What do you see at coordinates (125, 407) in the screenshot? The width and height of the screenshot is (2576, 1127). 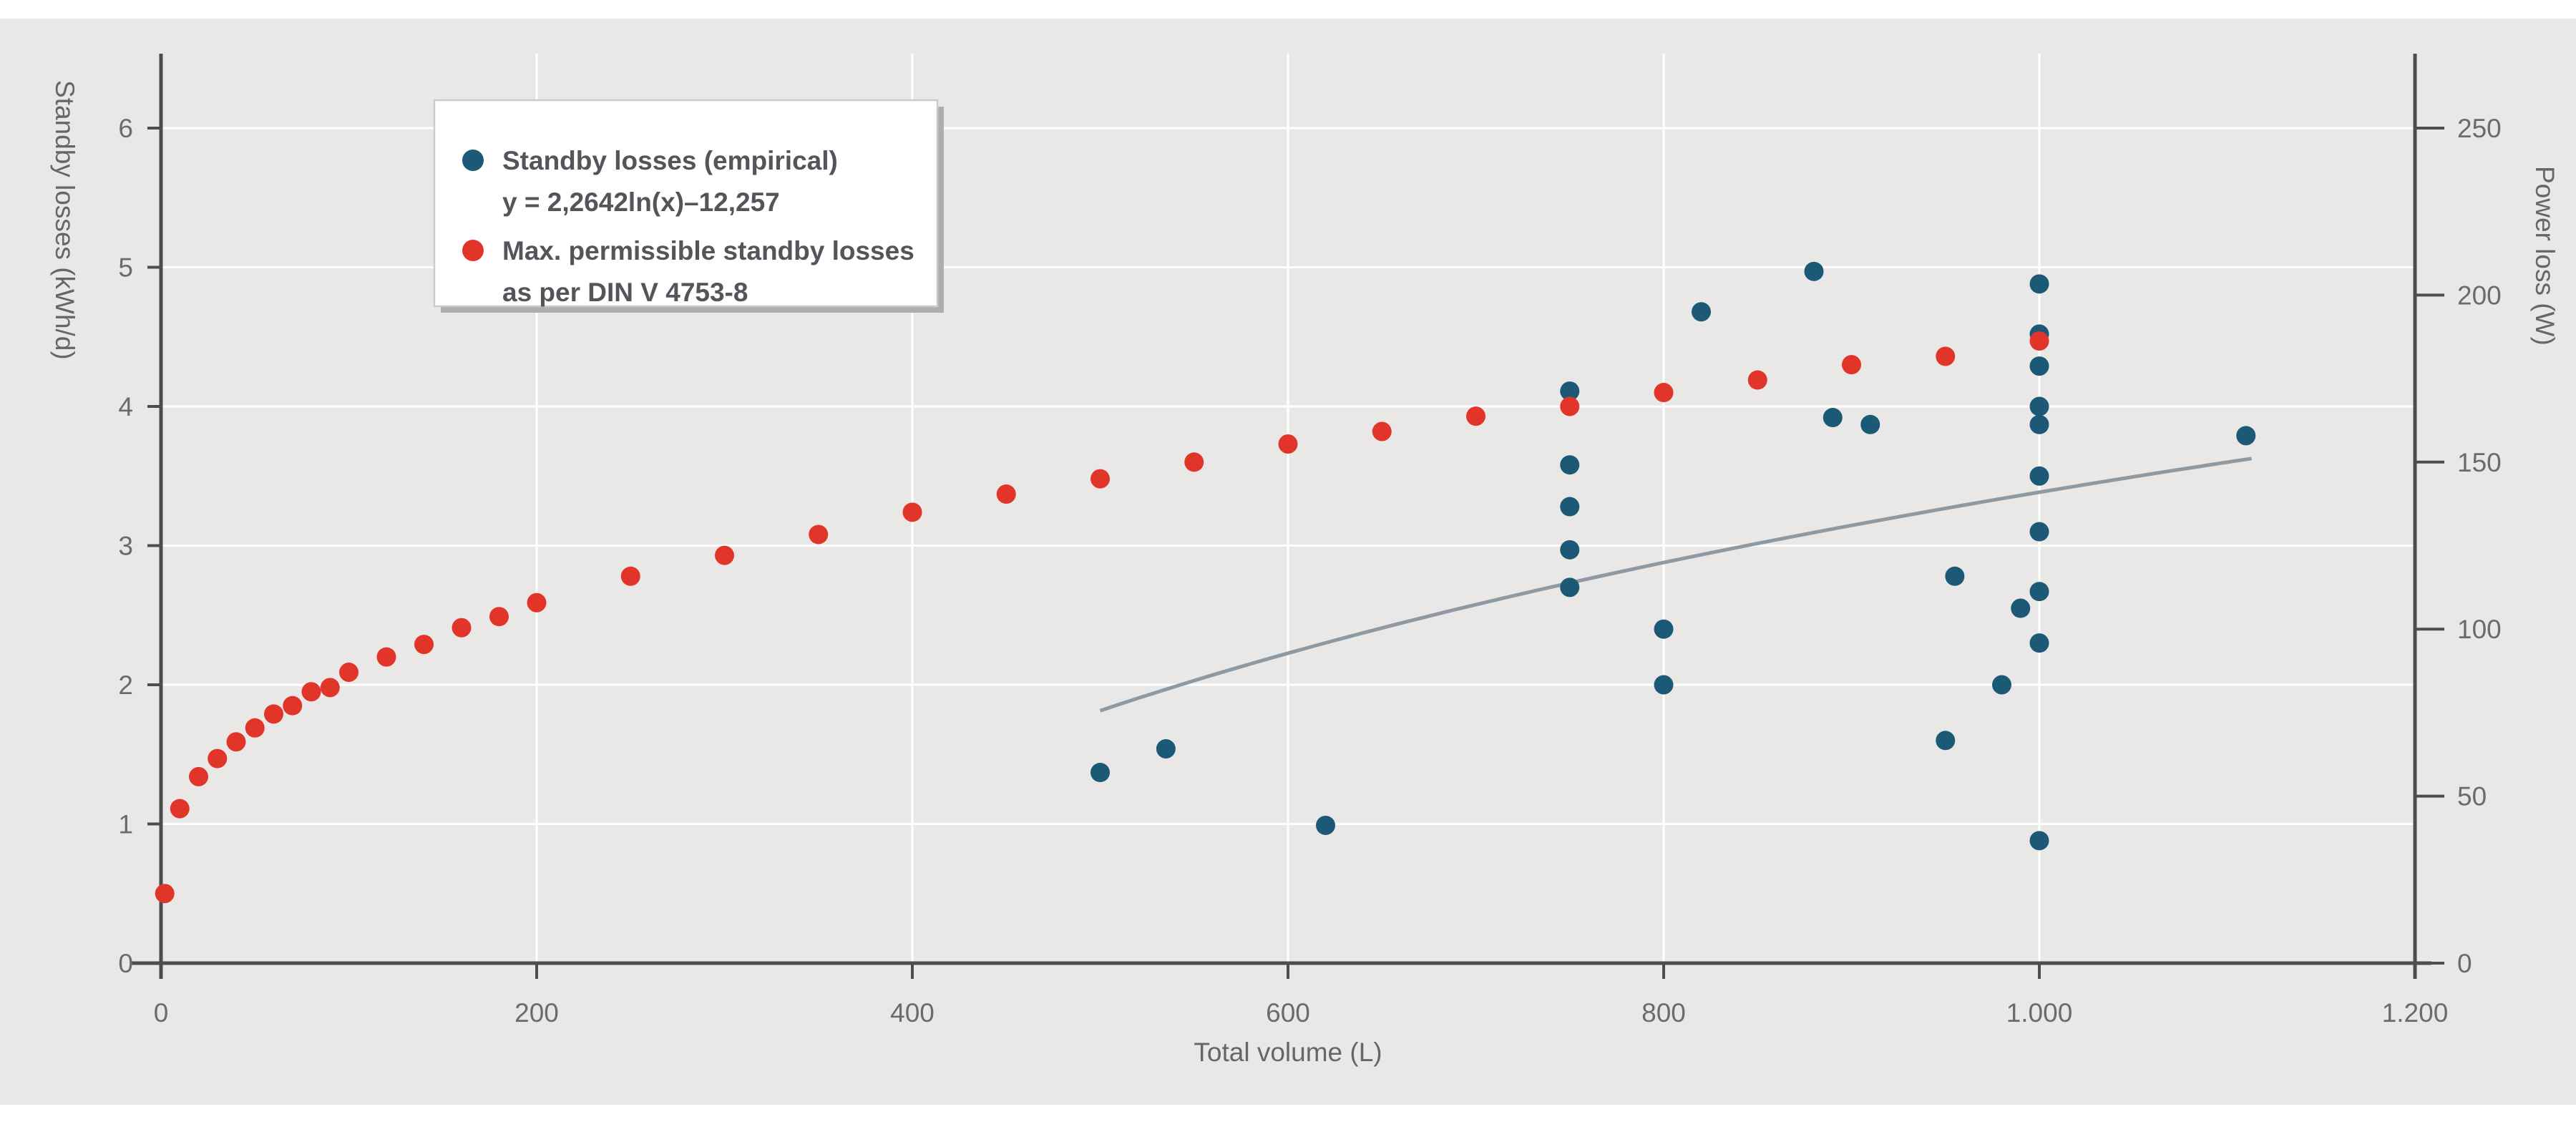 I see `y-left-tick-label: 4` at bounding box center [125, 407].